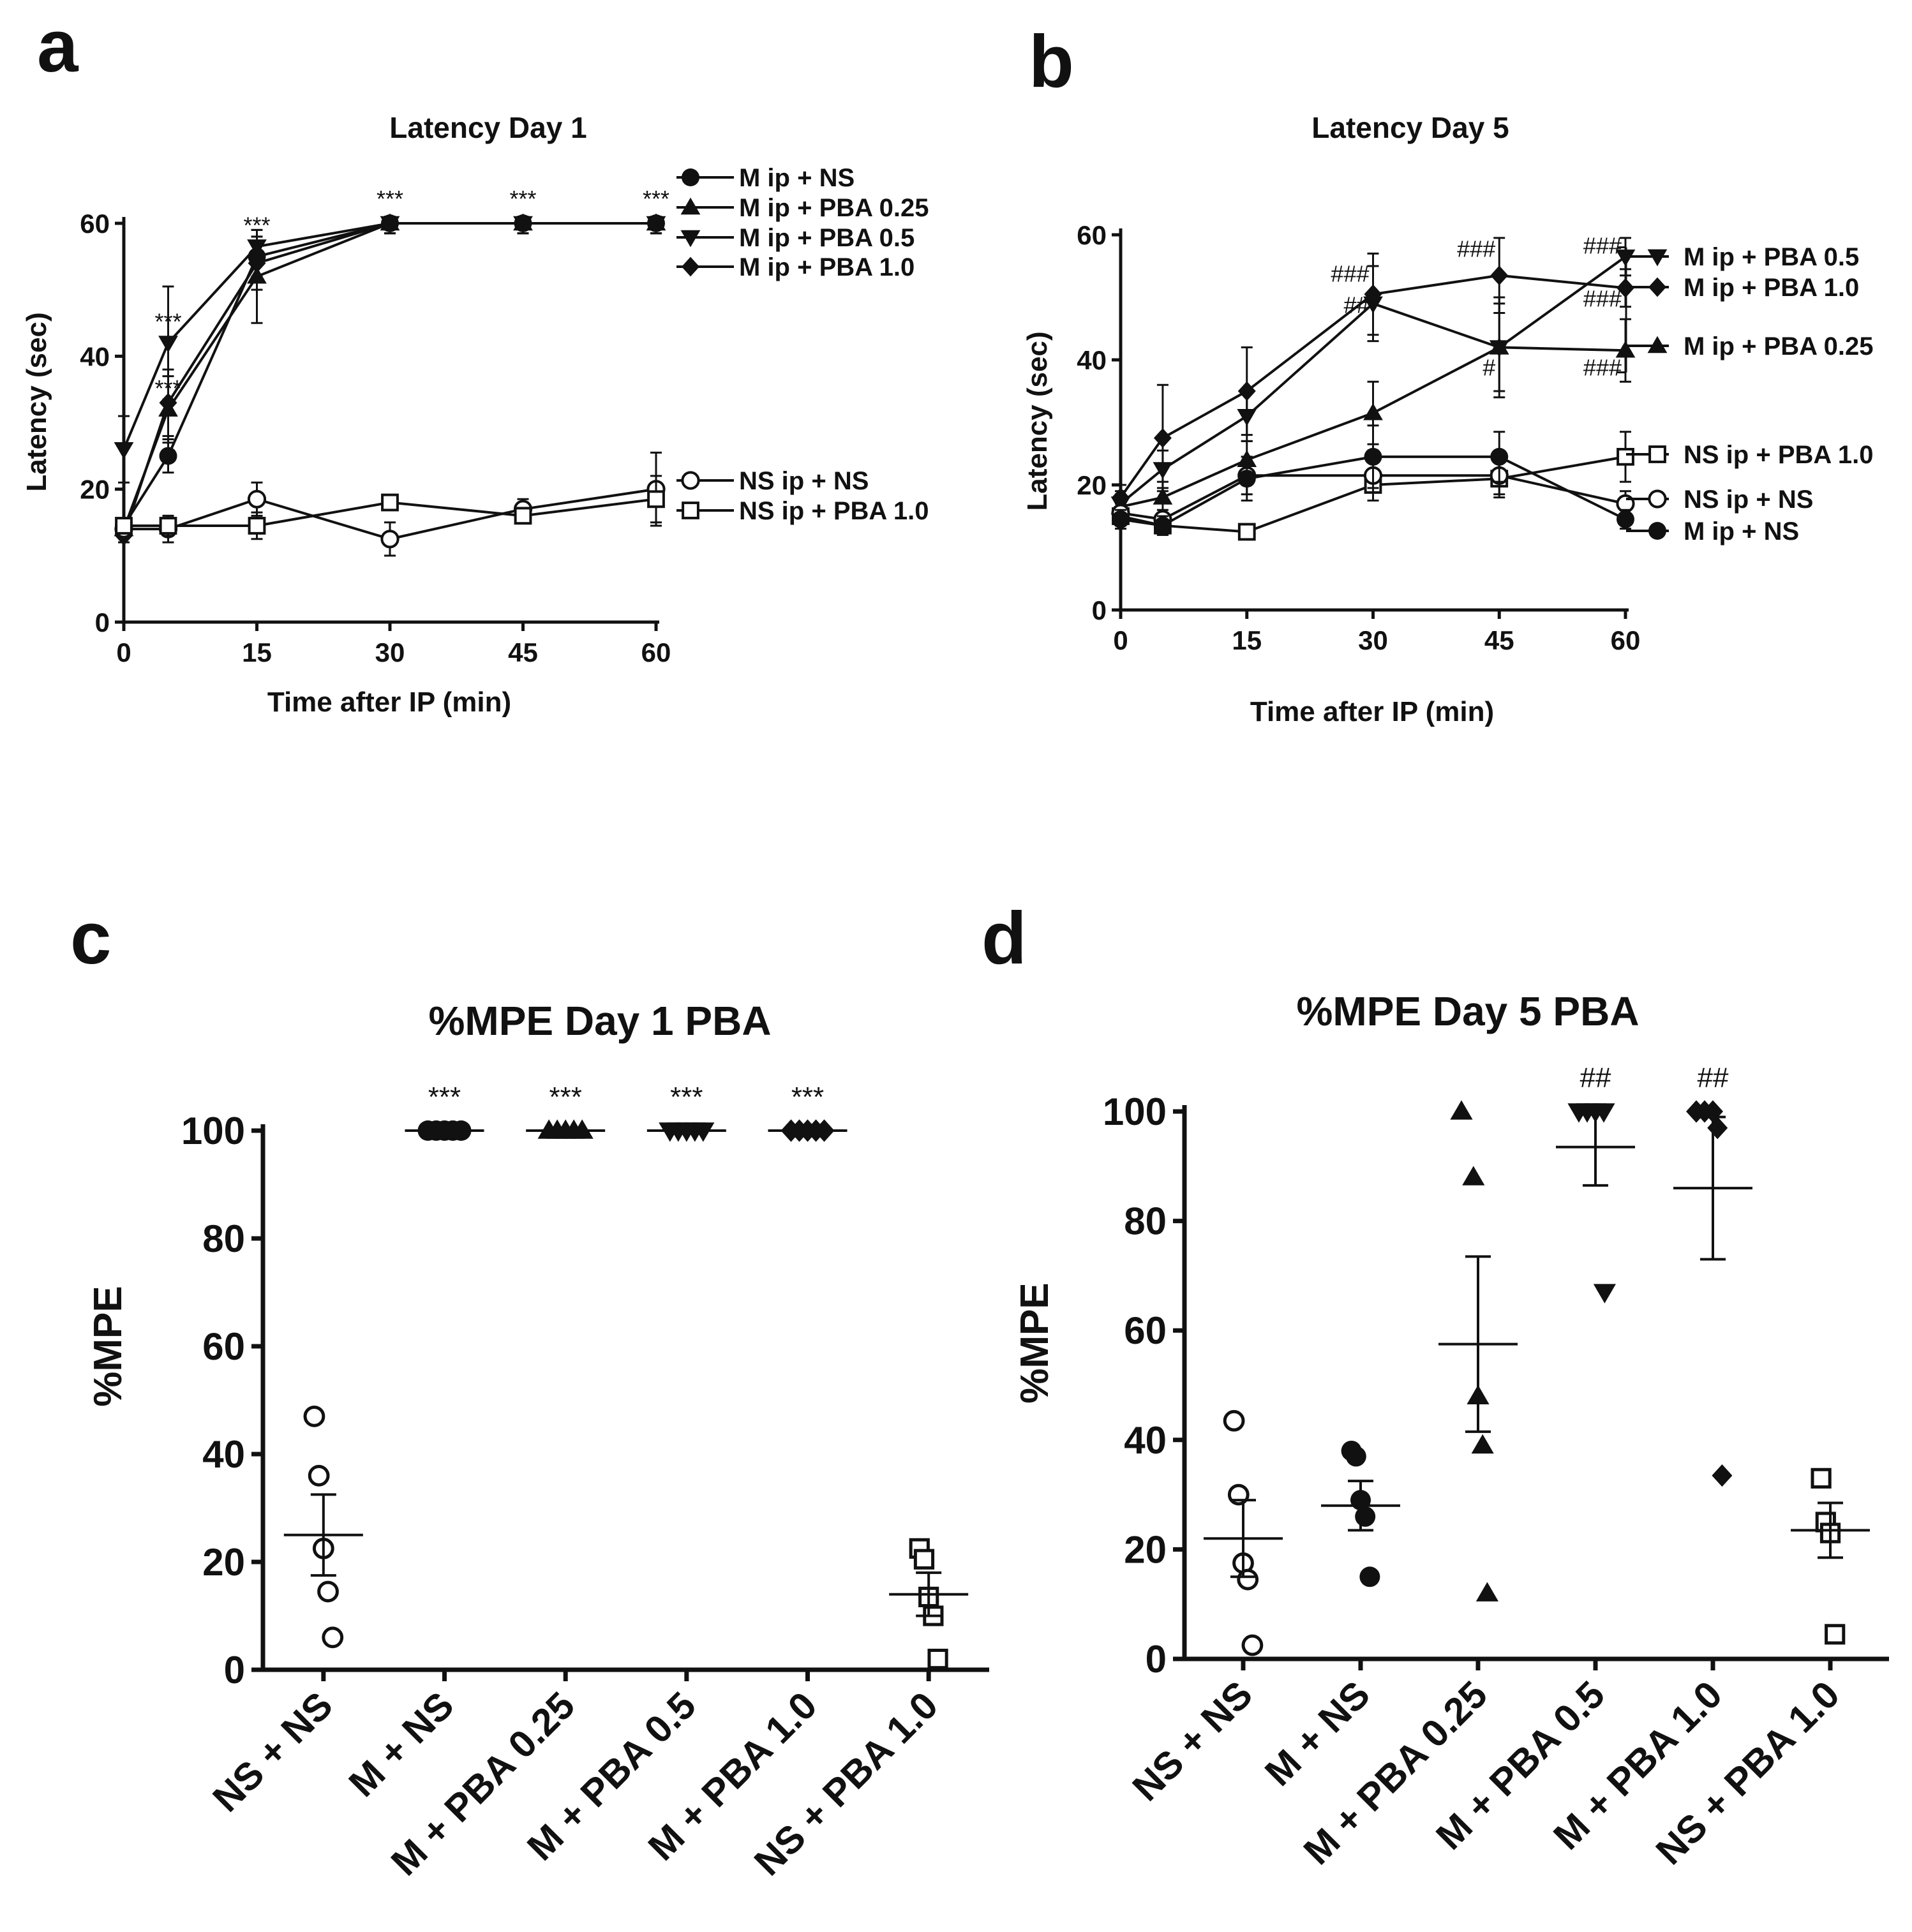  I want to click on plot-b-xtick-label-30: 30, so click(1373, 640).